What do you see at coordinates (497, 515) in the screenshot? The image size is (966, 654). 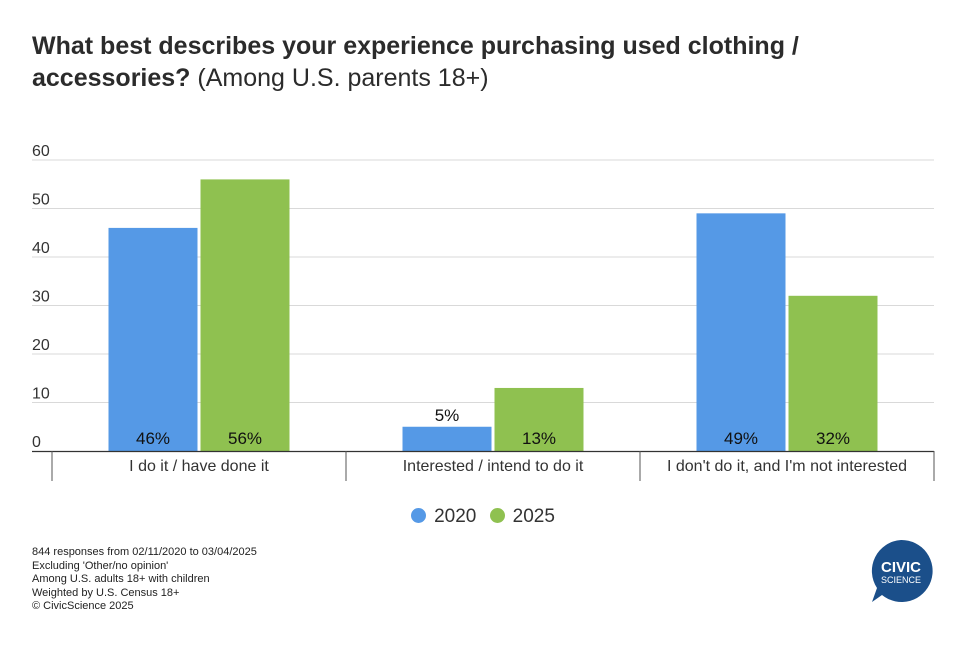 I see `legend-swatch-2025` at bounding box center [497, 515].